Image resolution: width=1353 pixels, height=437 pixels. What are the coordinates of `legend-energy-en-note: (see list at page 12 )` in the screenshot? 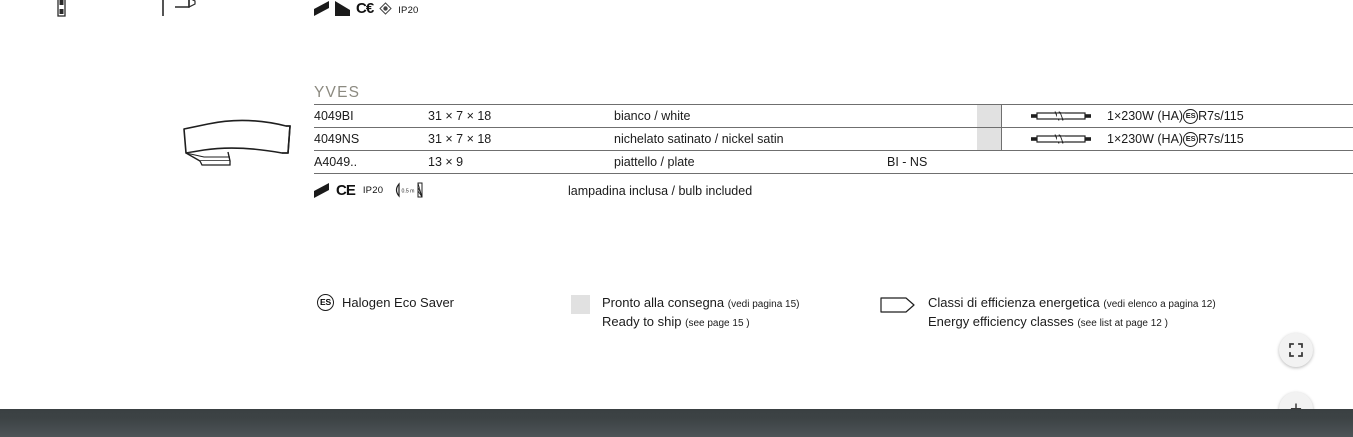 It's located at (1122, 323).